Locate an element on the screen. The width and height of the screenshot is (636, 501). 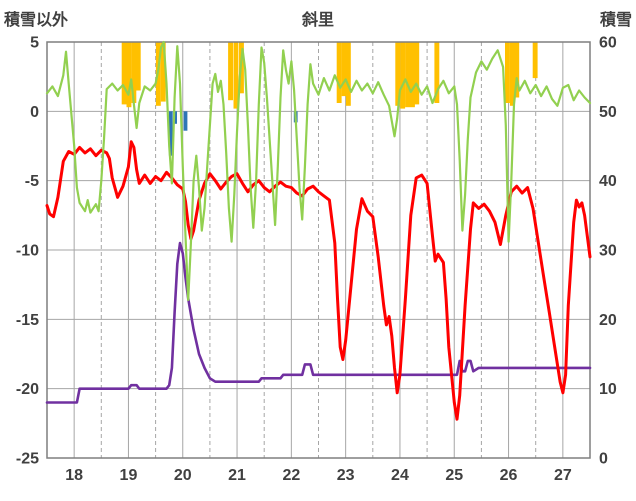
left-tick-label: -15 is located at coordinates (27, 320).